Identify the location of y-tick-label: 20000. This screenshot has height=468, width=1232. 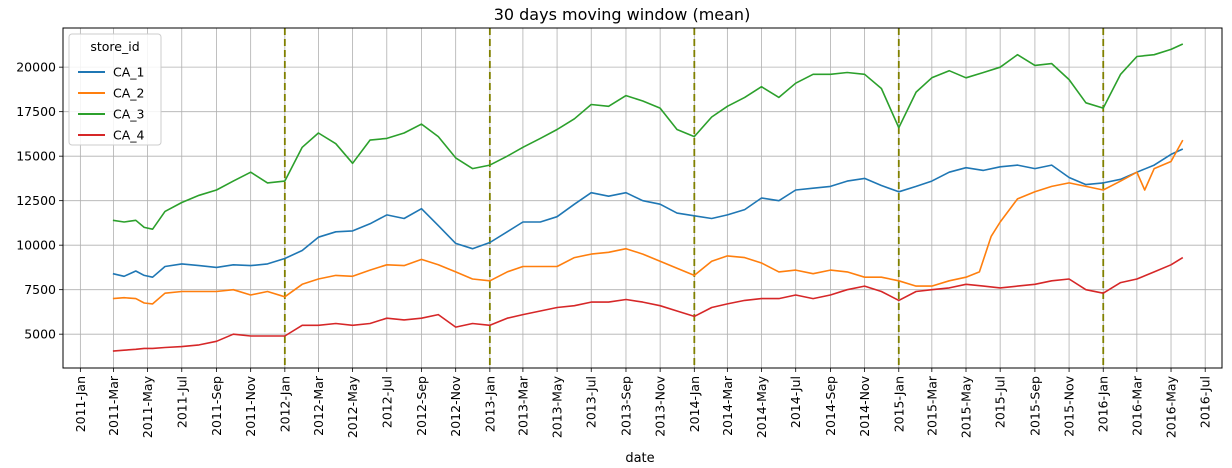
(36, 67).